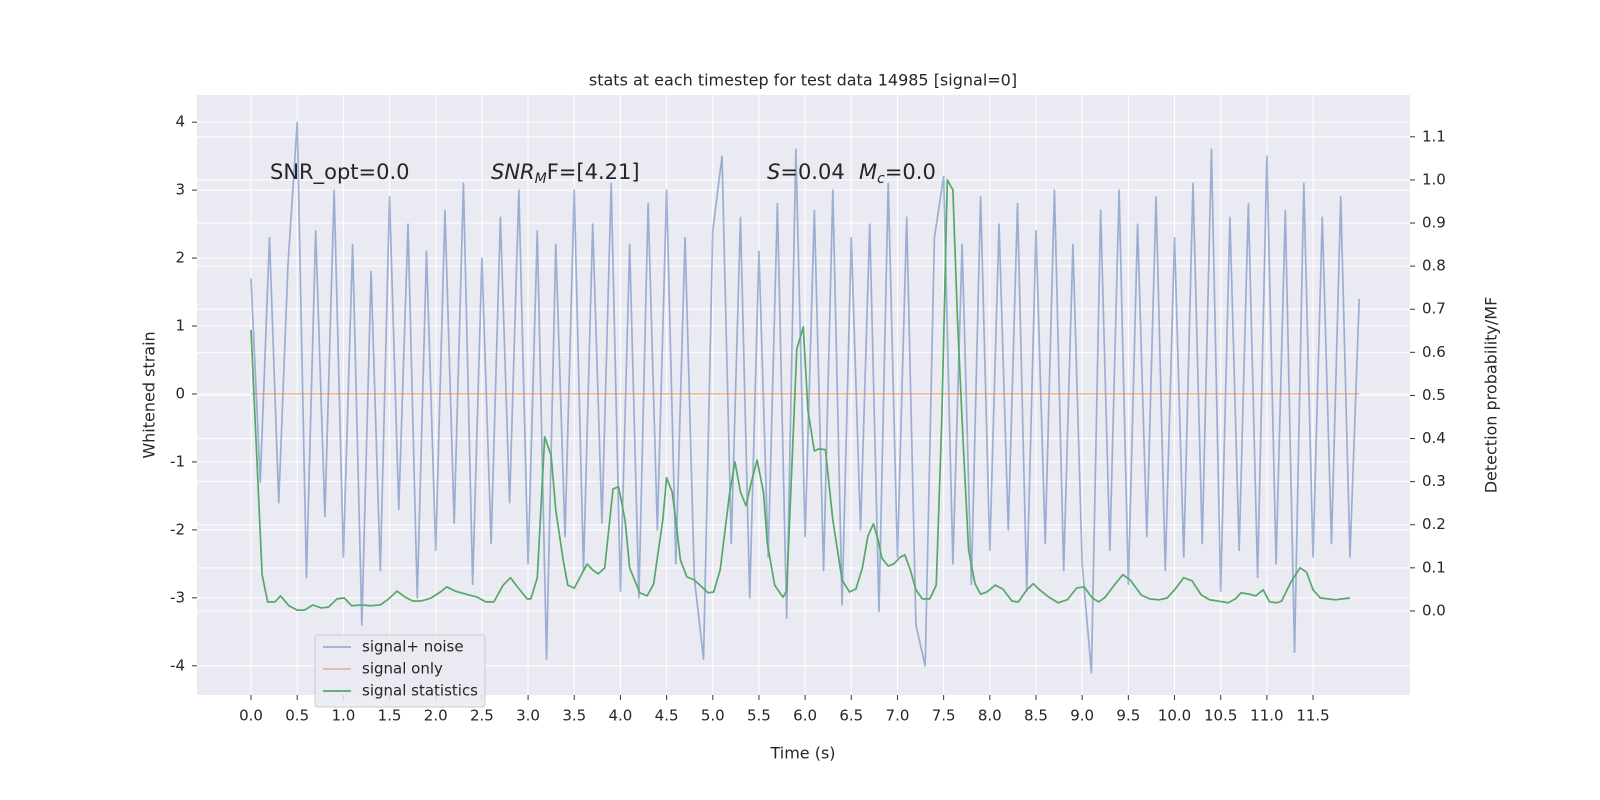  What do you see at coordinates (868, 172) in the screenshot?
I see `annotation-math: M` at bounding box center [868, 172].